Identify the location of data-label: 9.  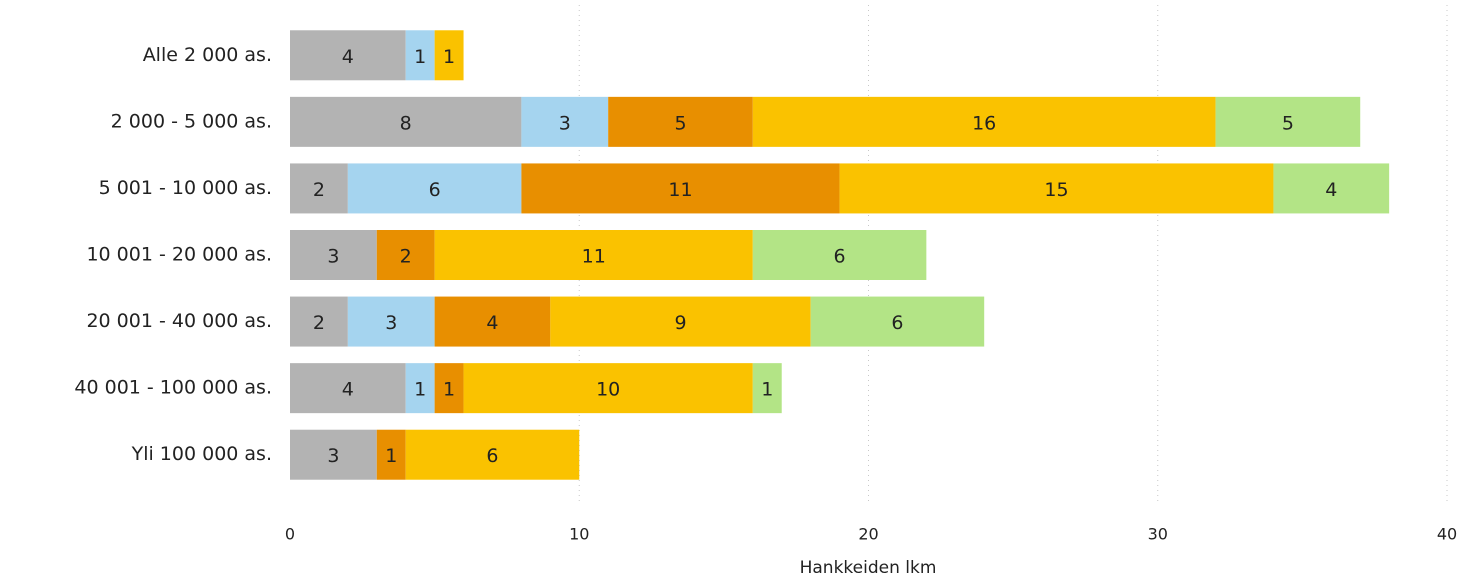
(680, 323).